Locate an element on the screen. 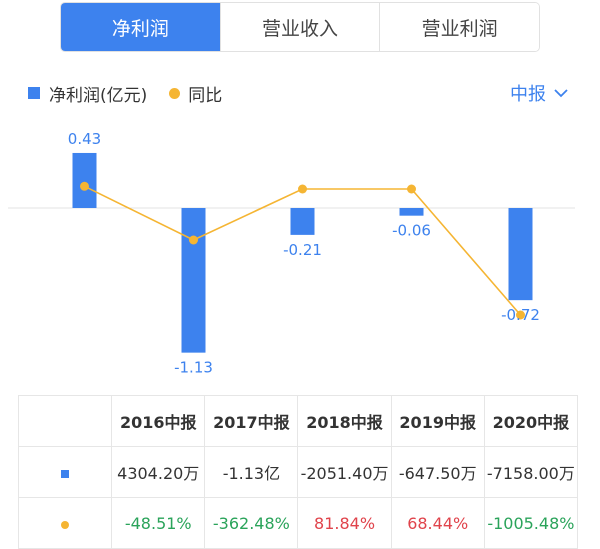 This screenshot has height=549, width=600. period-dropdown: 中报 is located at coordinates (539, 93).